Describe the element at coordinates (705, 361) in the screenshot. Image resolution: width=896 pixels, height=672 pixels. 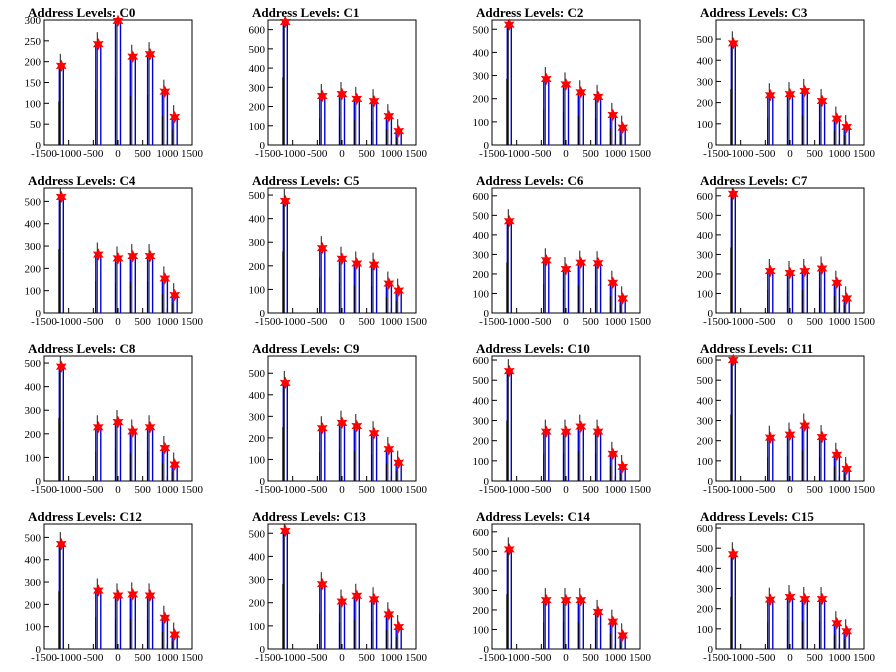
I see `y-tick-label: 600` at that location.